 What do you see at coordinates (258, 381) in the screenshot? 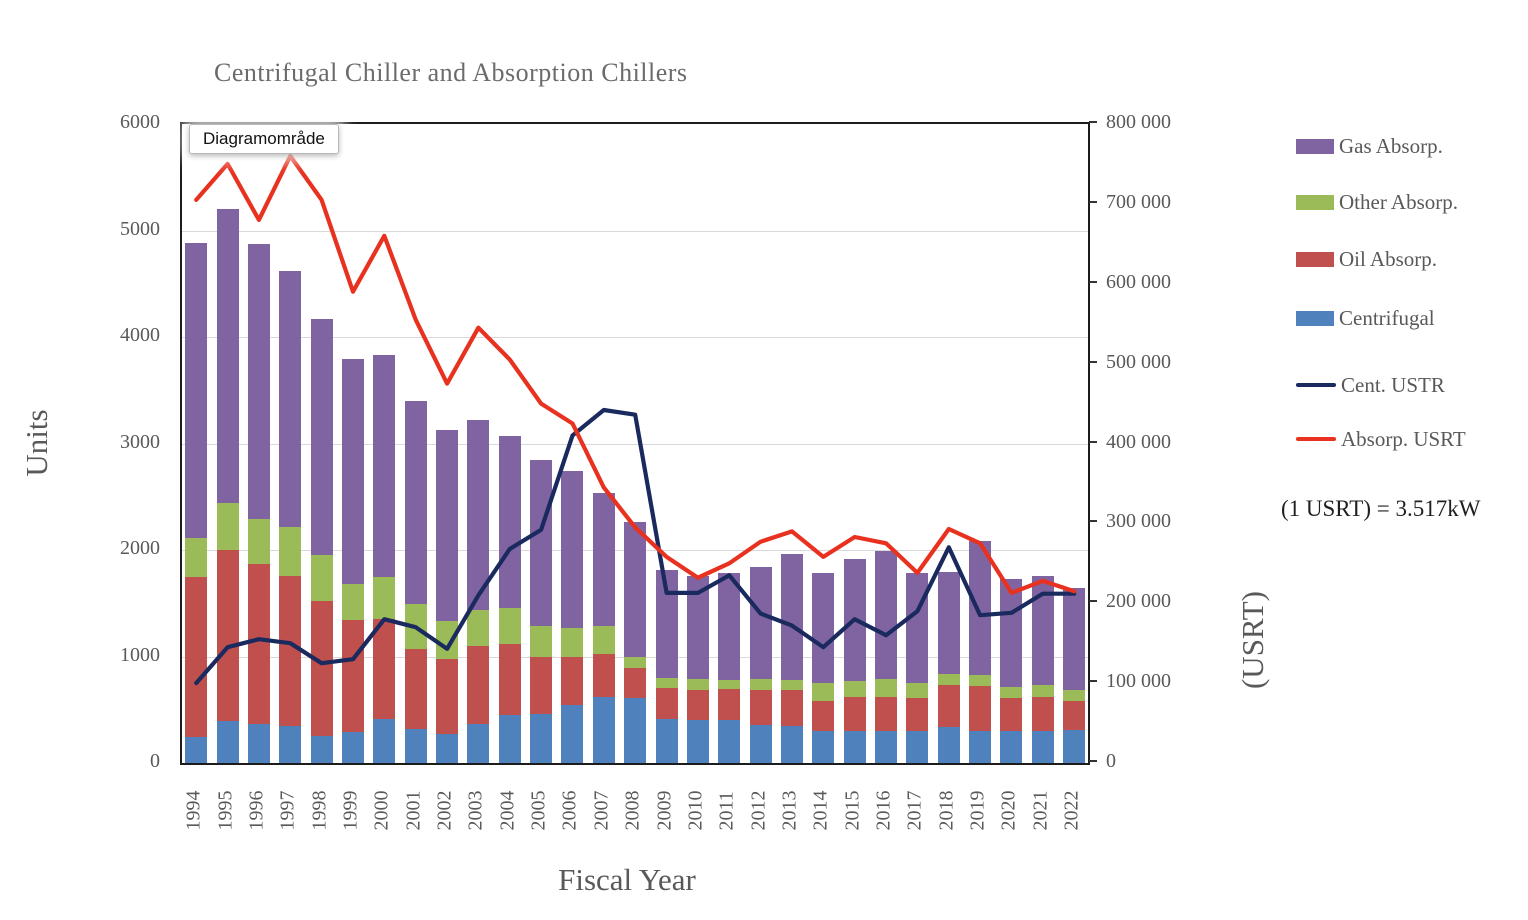
I see `bar-segment-gas-absorp-1996` at bounding box center [258, 381].